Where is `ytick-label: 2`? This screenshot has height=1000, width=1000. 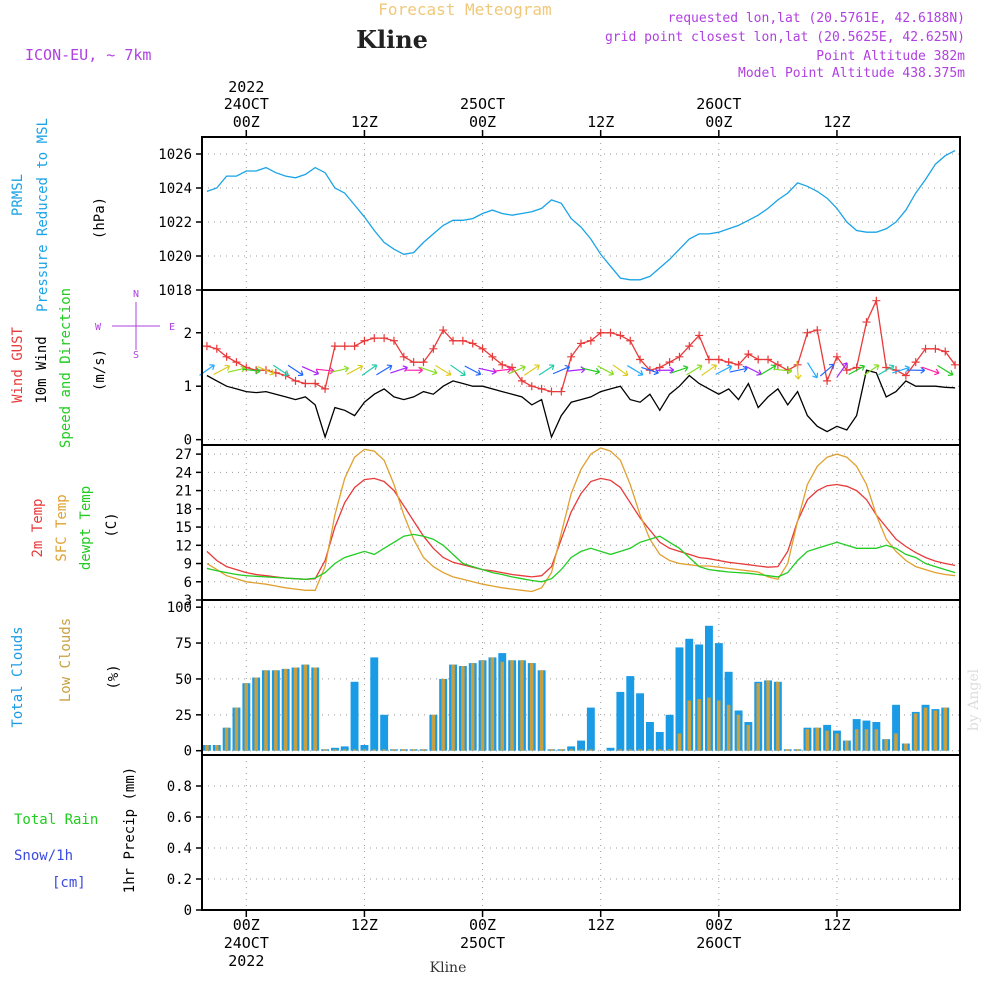
ytick-label: 2 is located at coordinates (188, 334).